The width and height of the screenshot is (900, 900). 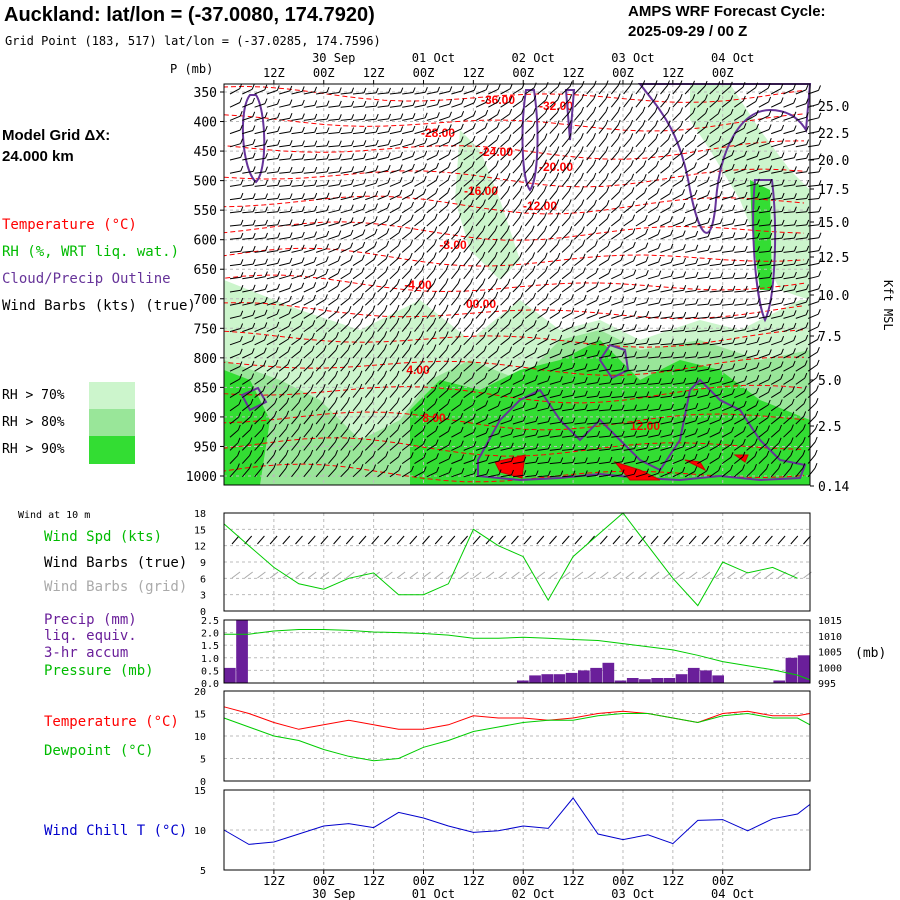 I want to click on temperature-contour-label: -8.00, so click(x=453, y=245).